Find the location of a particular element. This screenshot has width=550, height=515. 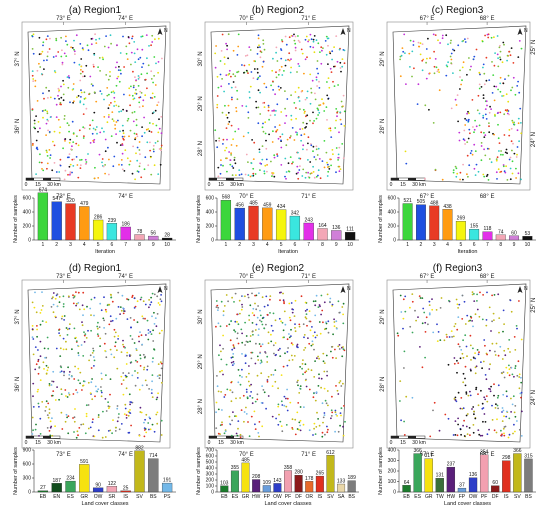

north-label: N is located at coordinates (349, 31).